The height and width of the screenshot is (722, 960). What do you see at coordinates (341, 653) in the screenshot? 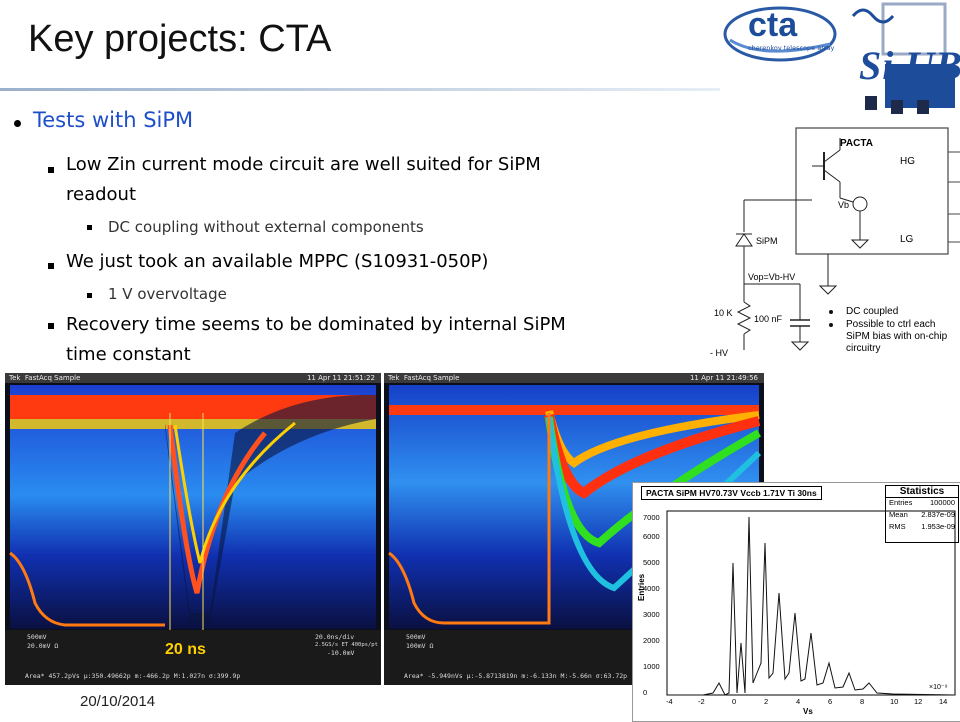
I see `scope-1-trigger: -10.0mV` at bounding box center [341, 653].